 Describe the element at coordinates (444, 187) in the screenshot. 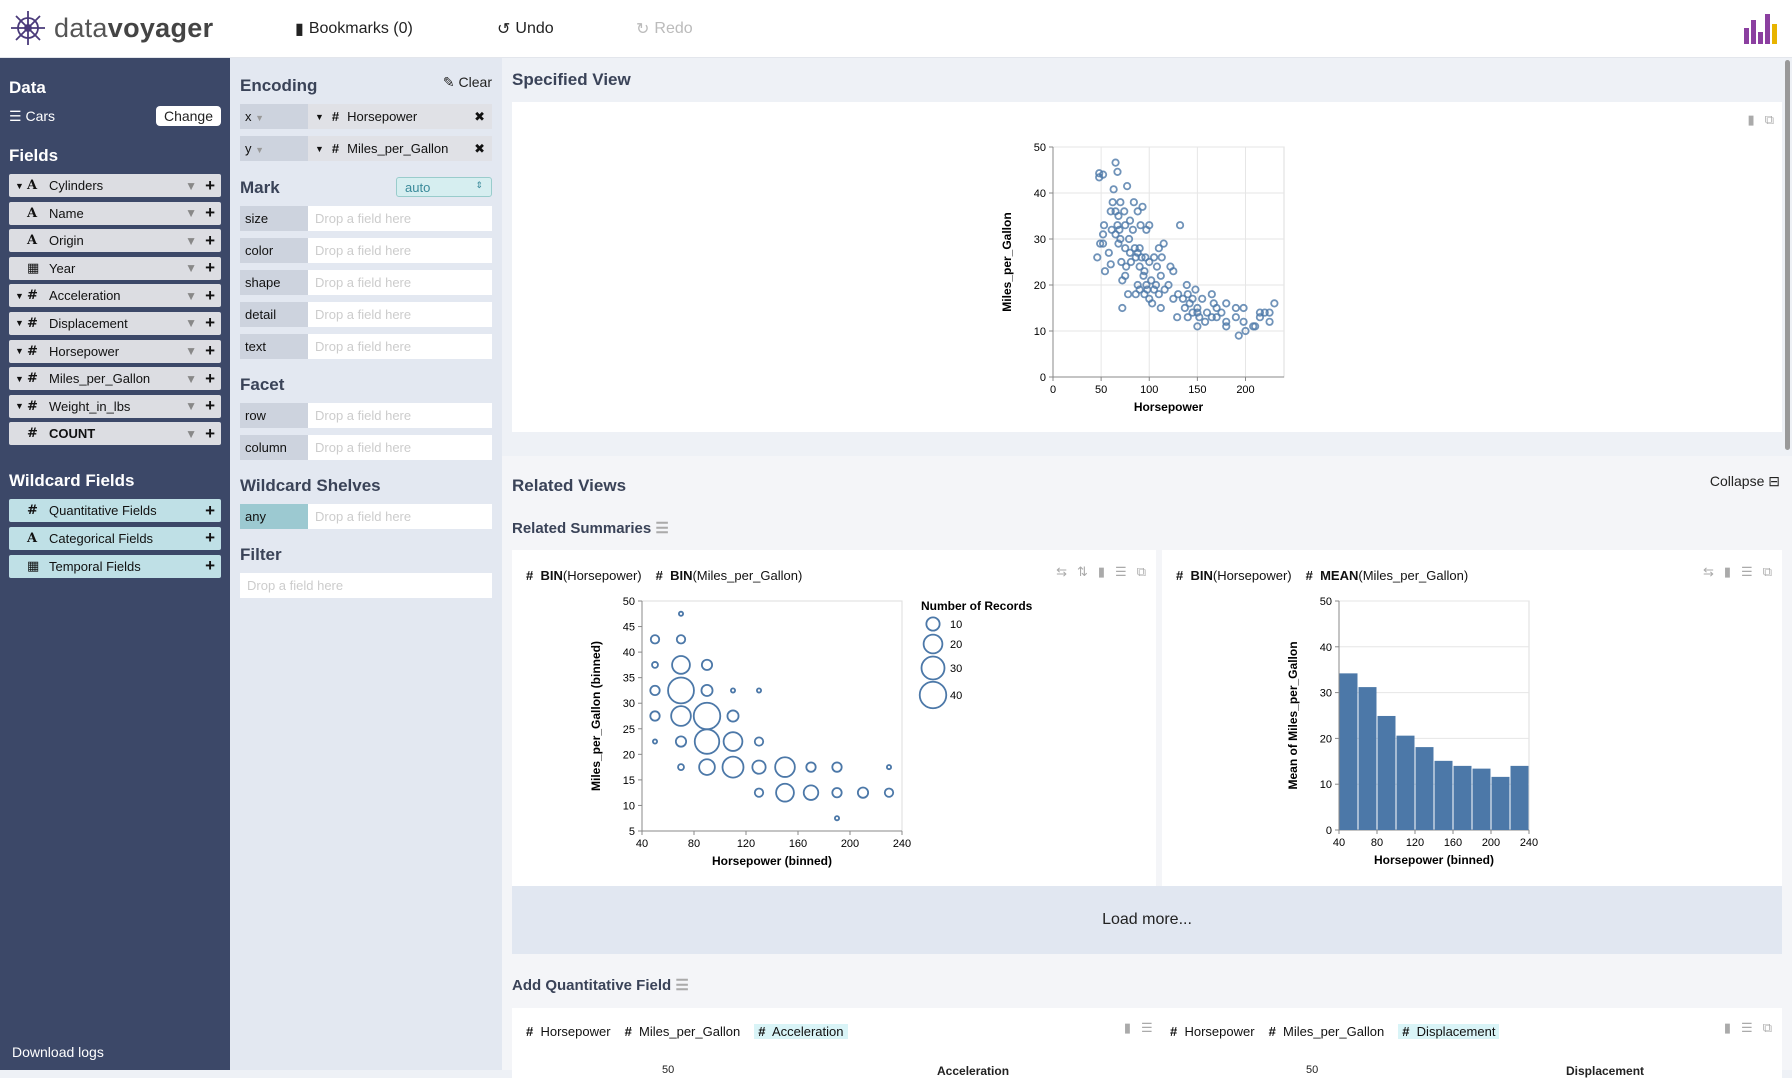

I see `mark-type-select: auto ⇕` at that location.